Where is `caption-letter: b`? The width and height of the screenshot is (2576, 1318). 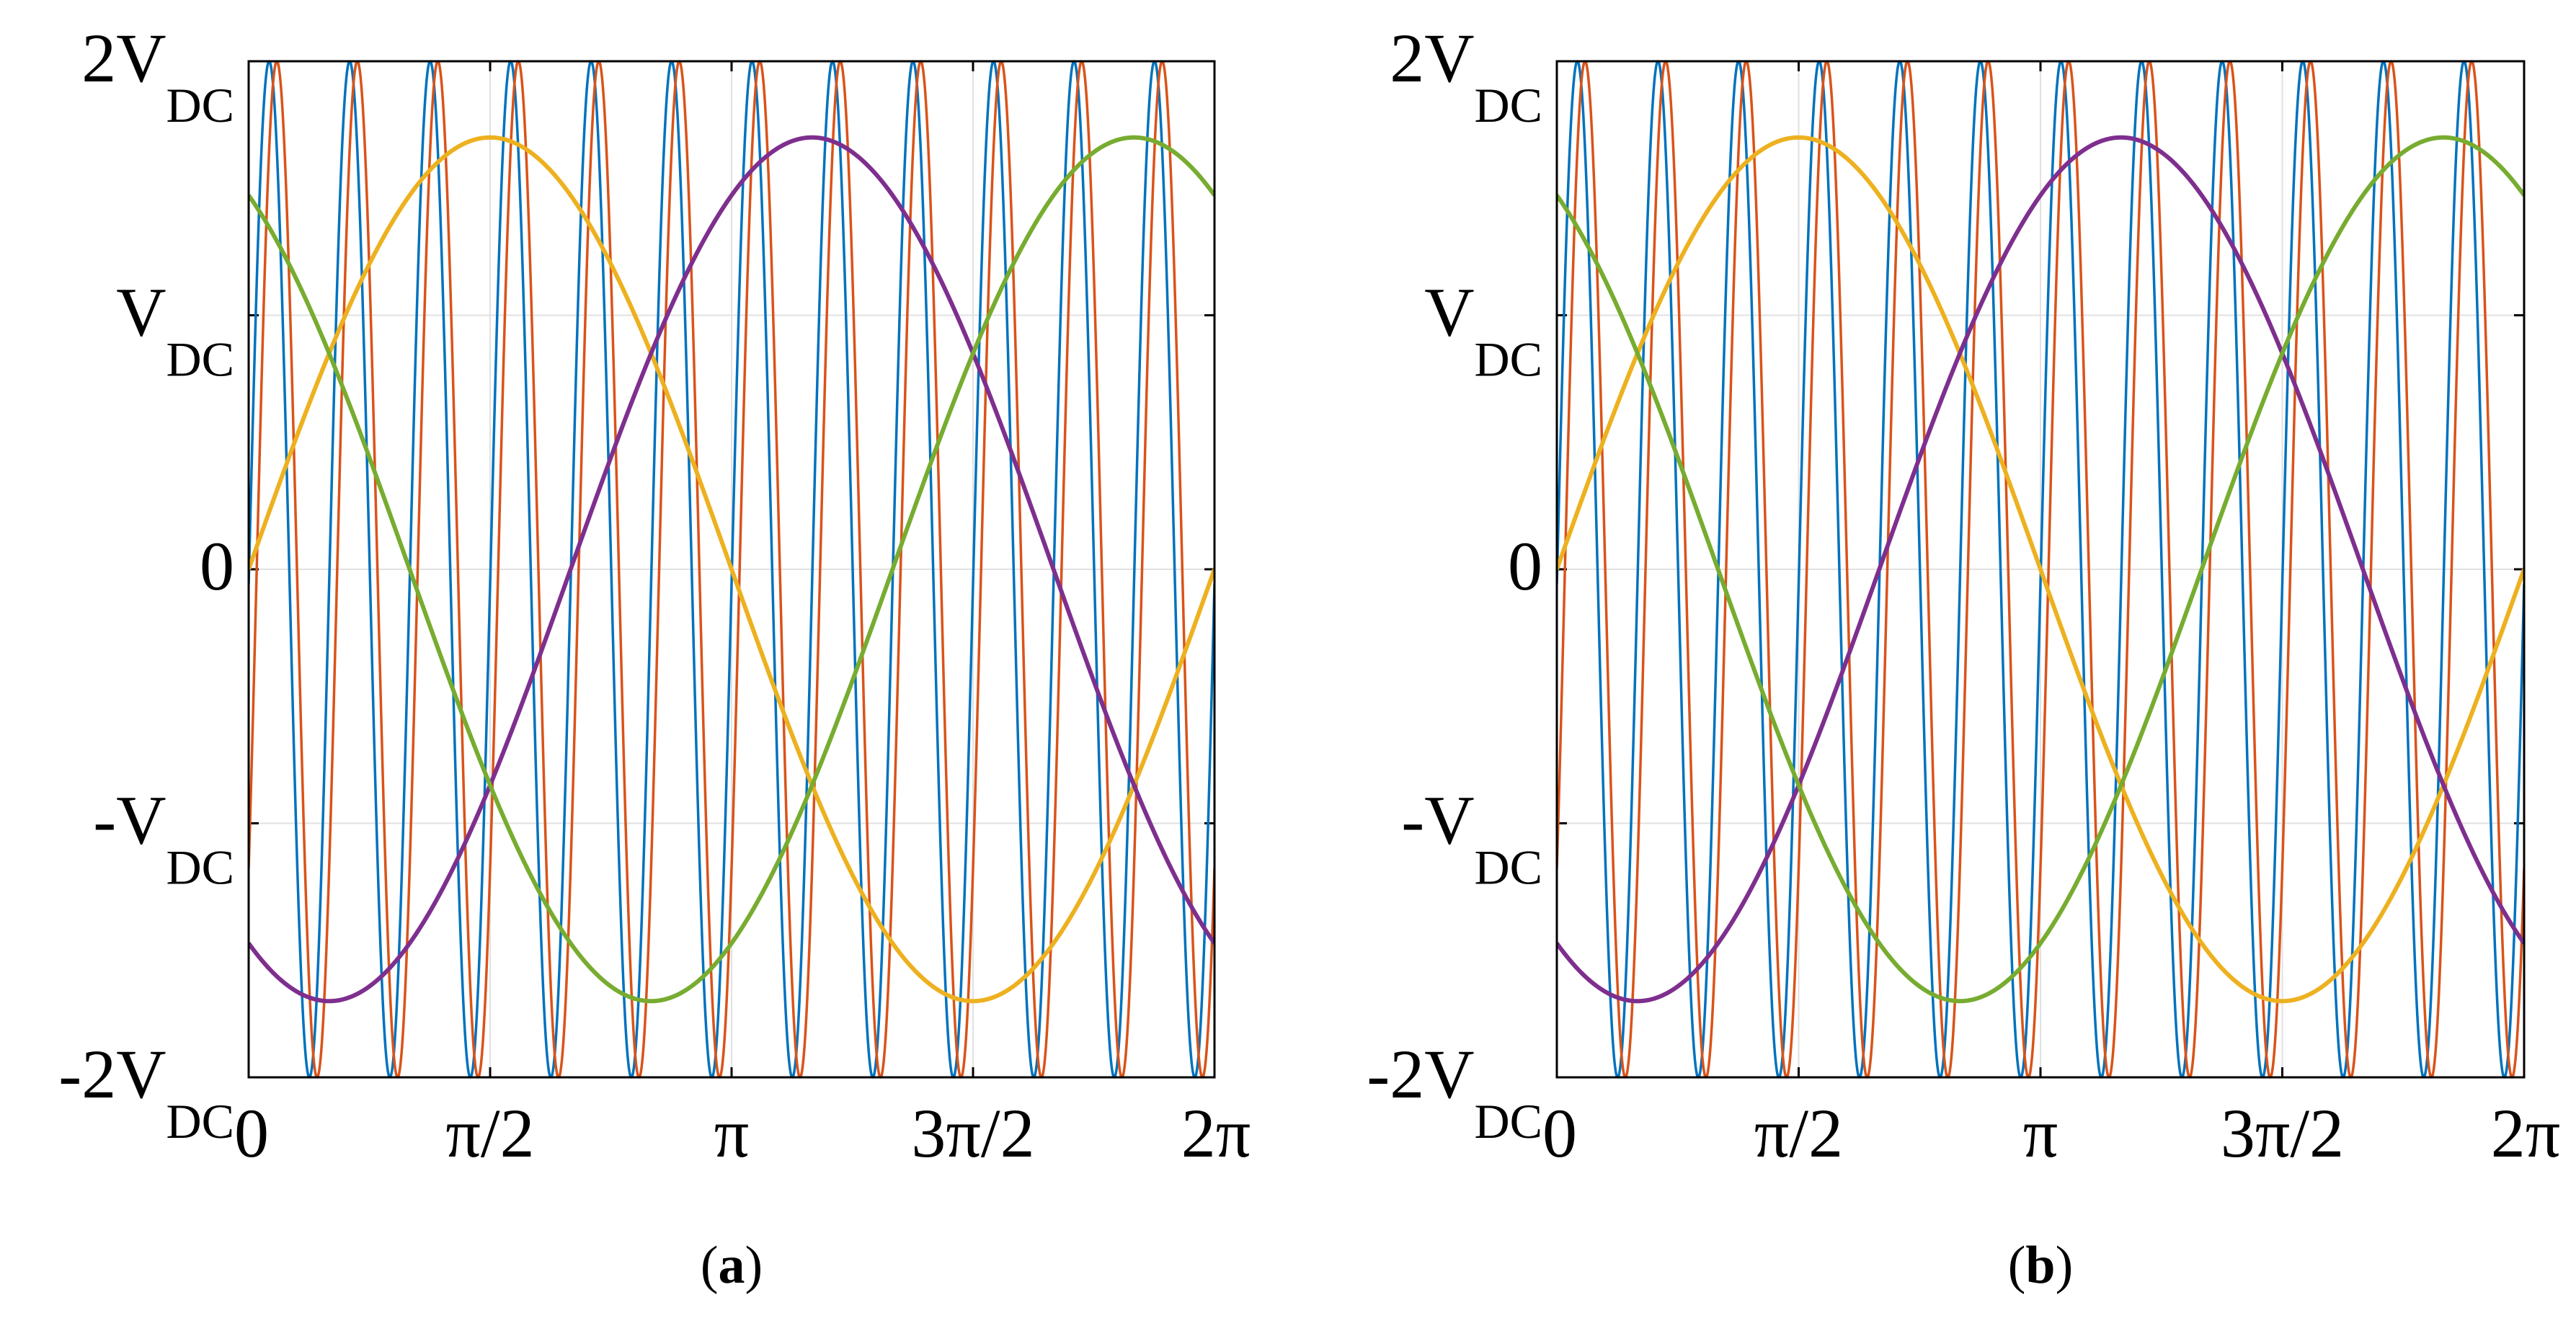 caption-letter: b is located at coordinates (2040, 1265).